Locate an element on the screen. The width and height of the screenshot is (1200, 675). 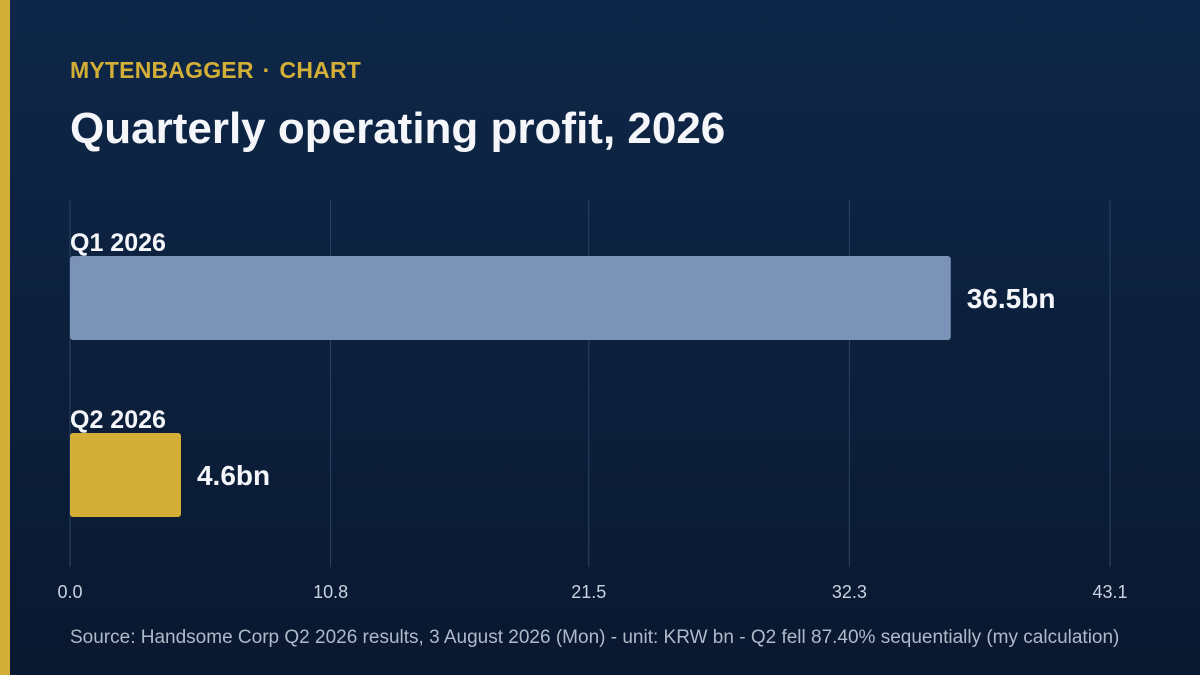
x-tick-label: 32.3 is located at coordinates (849, 592).